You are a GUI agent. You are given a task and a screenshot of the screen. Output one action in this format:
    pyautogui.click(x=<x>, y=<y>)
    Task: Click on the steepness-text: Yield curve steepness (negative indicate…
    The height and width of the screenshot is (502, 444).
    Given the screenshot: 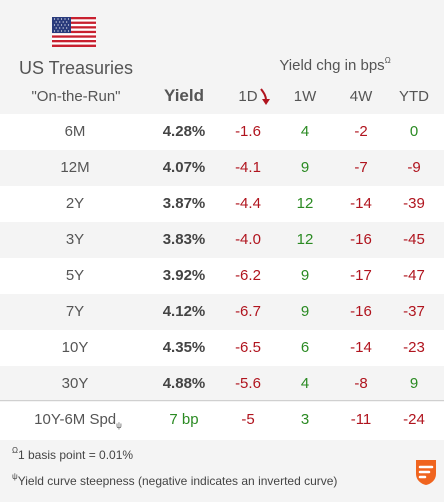 What is the action you would take?
    pyautogui.click(x=177, y=481)
    